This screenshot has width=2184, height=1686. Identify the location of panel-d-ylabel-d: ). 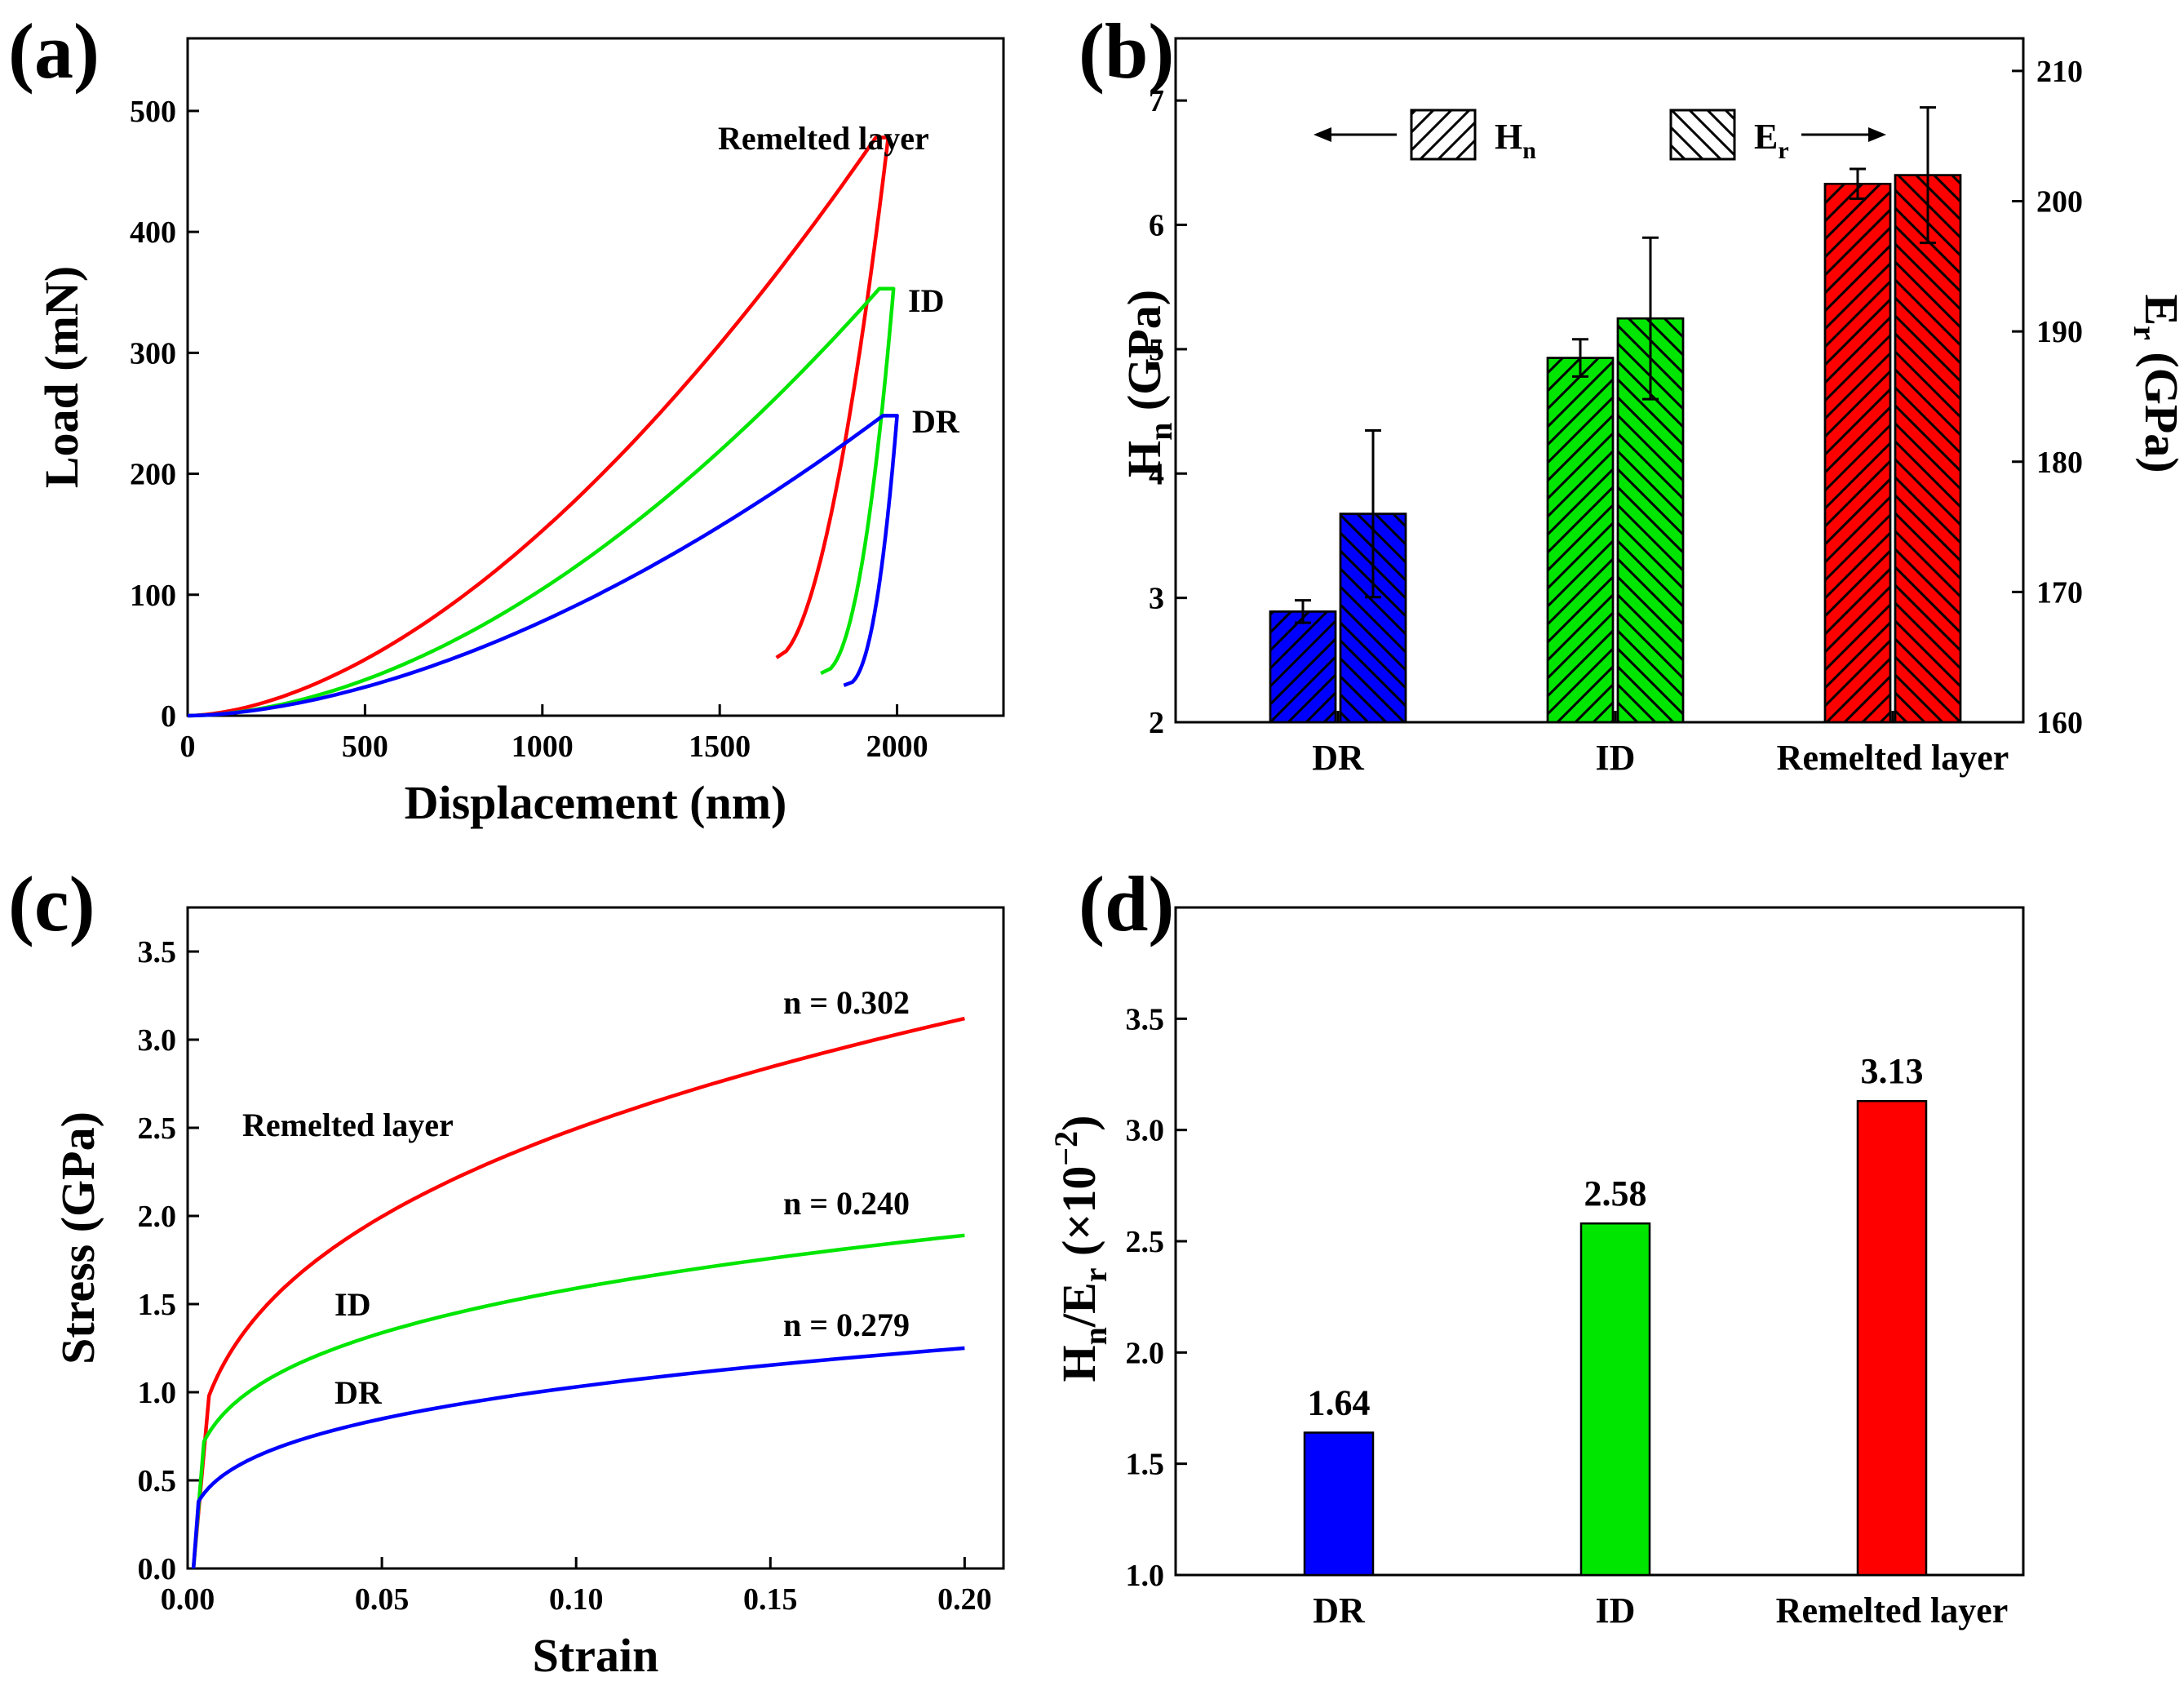
(1078, 1123).